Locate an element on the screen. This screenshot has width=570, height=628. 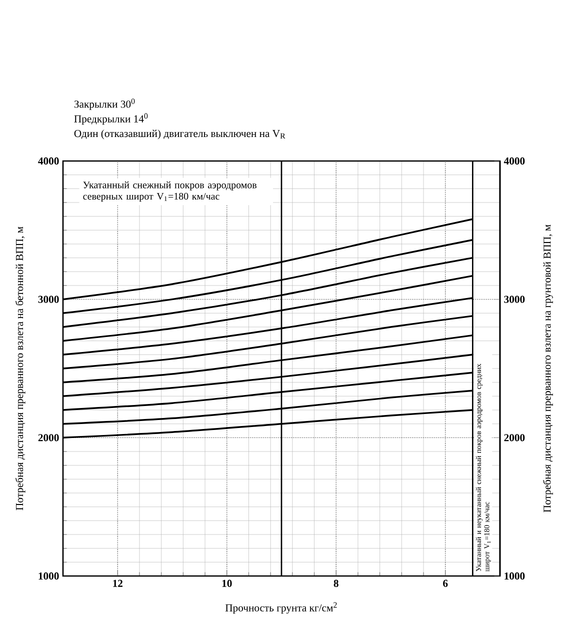
y2-axis-title: Потребная дистанция прерванного взлета на грунтовой ВПП, м is located at coordinates (548, 368).